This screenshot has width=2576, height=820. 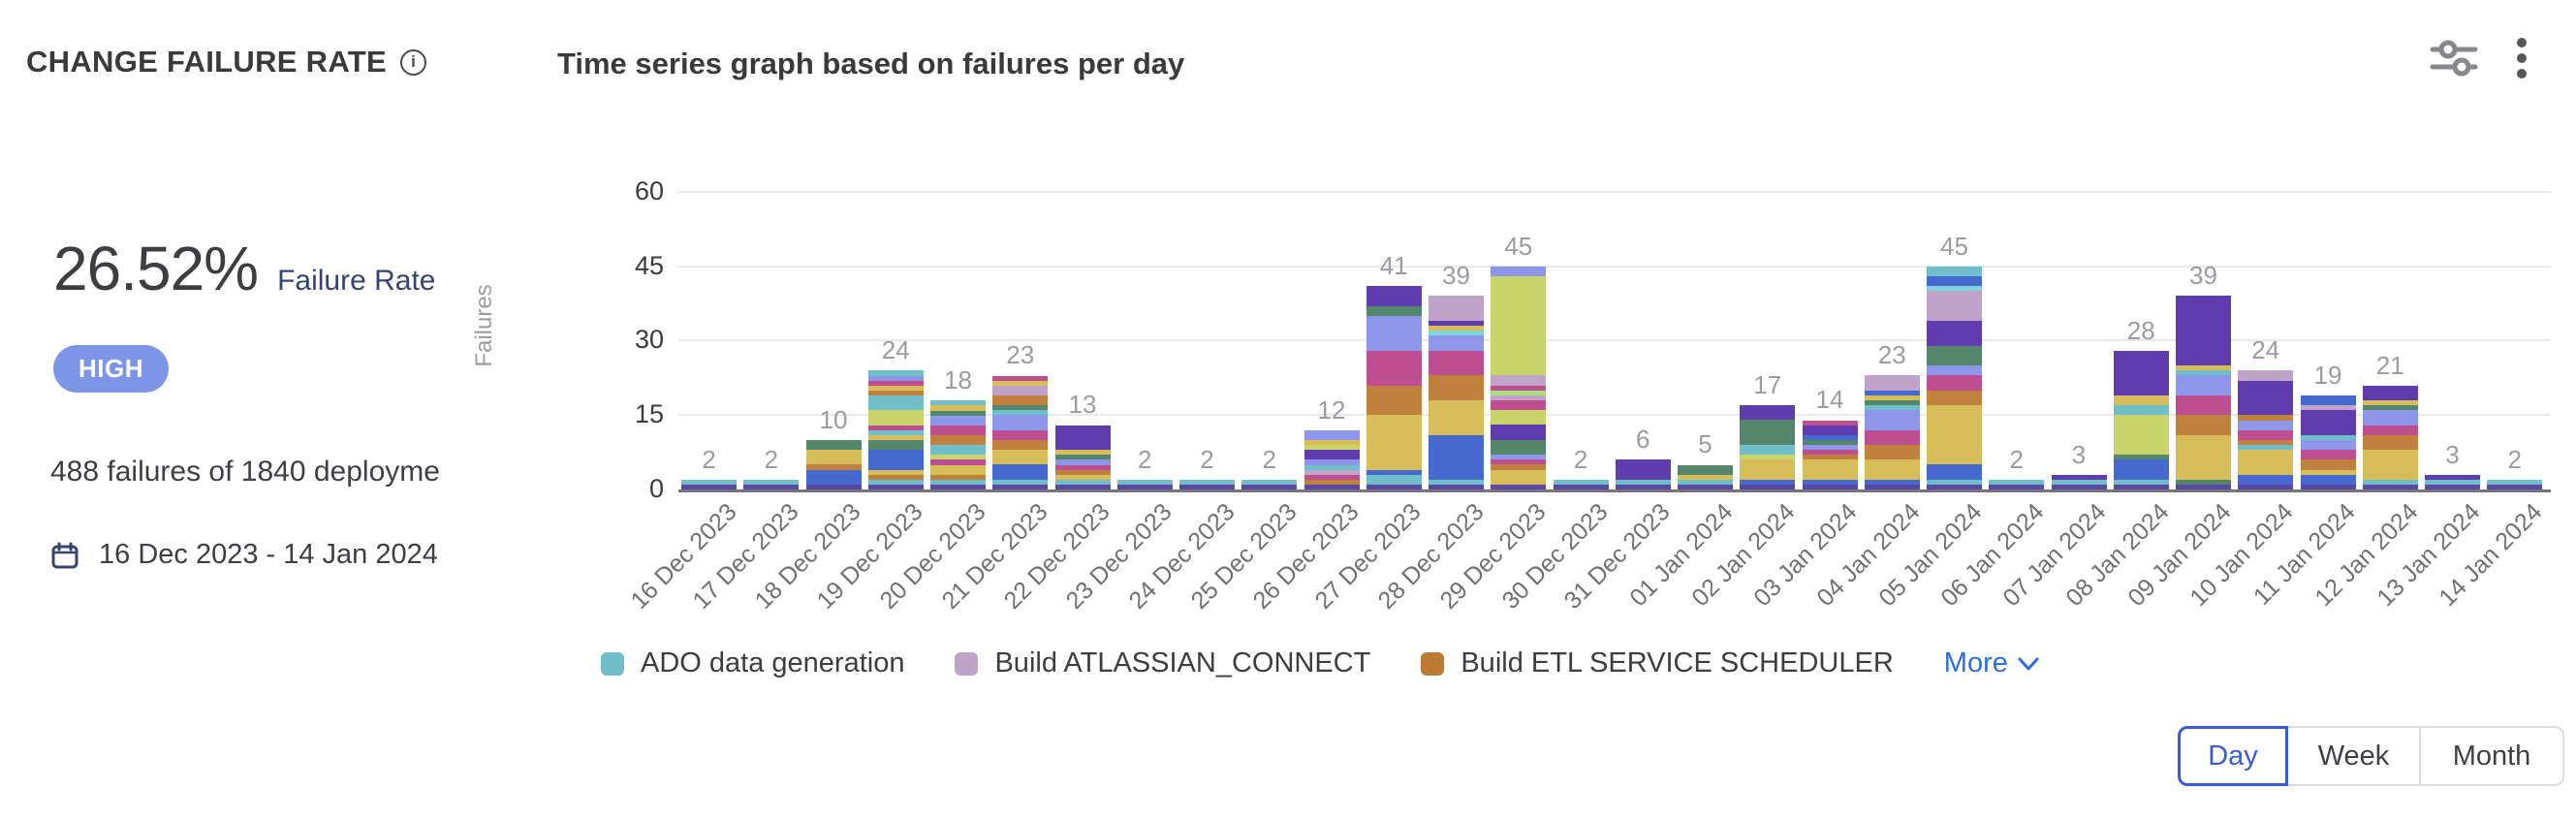 What do you see at coordinates (2233, 756) in the screenshot?
I see `granularity-day-button: Day` at bounding box center [2233, 756].